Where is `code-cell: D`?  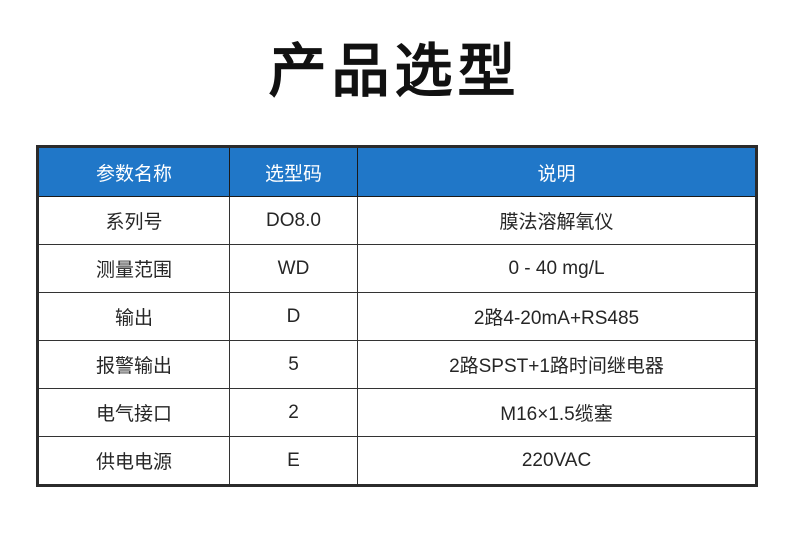
code-cell: D is located at coordinates (293, 316).